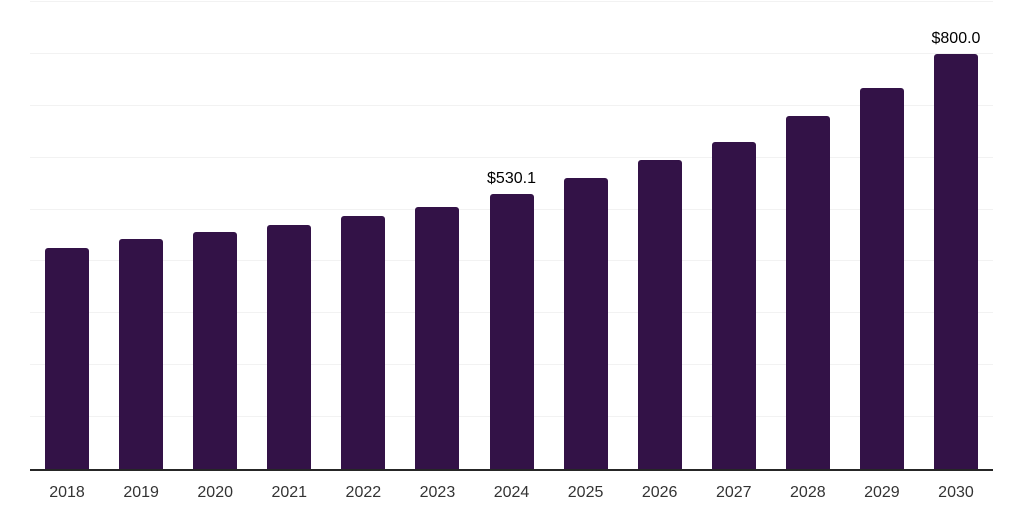 This screenshot has width=1024, height=512. What do you see at coordinates (511, 178) in the screenshot?
I see `bar-value-label: $530.1` at bounding box center [511, 178].